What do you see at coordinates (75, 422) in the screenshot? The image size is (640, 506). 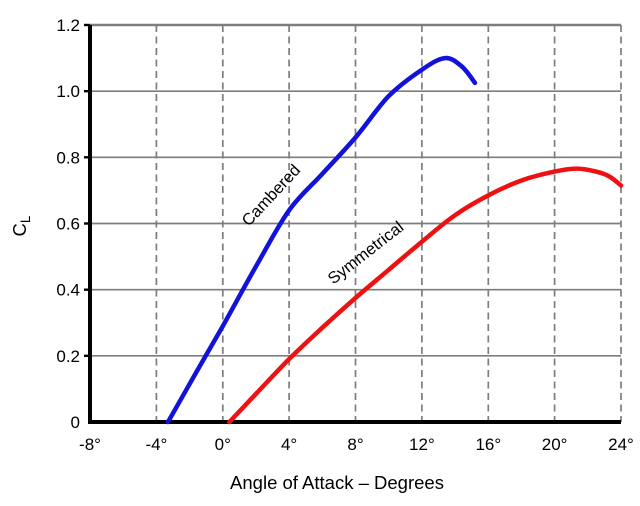 I see `y-tick-label-0: 0` at bounding box center [75, 422].